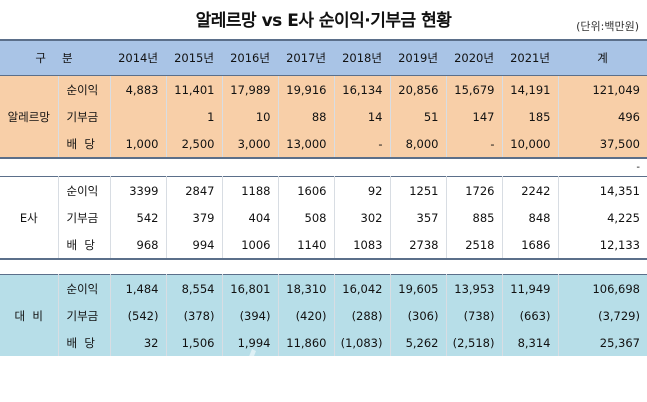 The width and height of the screenshot is (647, 402). Describe the element at coordinates (602, 288) in the screenshot. I see `total-cell: 106,698` at that location.